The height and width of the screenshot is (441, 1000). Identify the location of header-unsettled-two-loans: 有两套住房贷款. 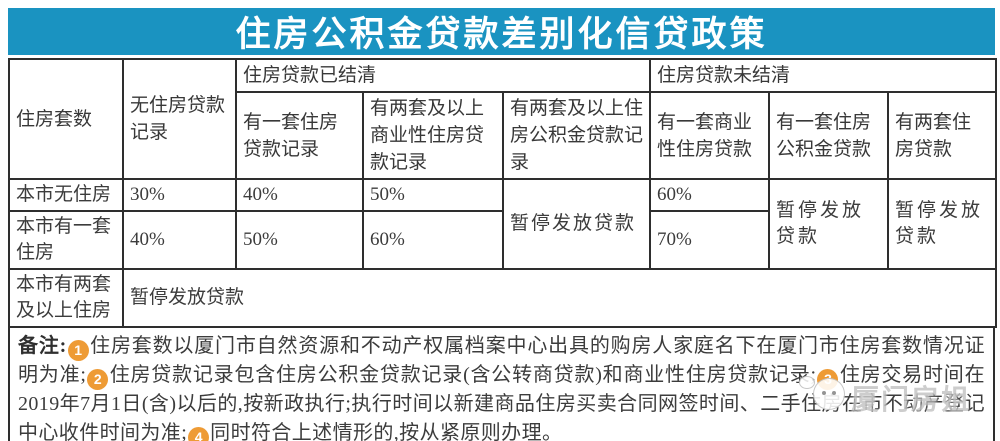
(942, 135).